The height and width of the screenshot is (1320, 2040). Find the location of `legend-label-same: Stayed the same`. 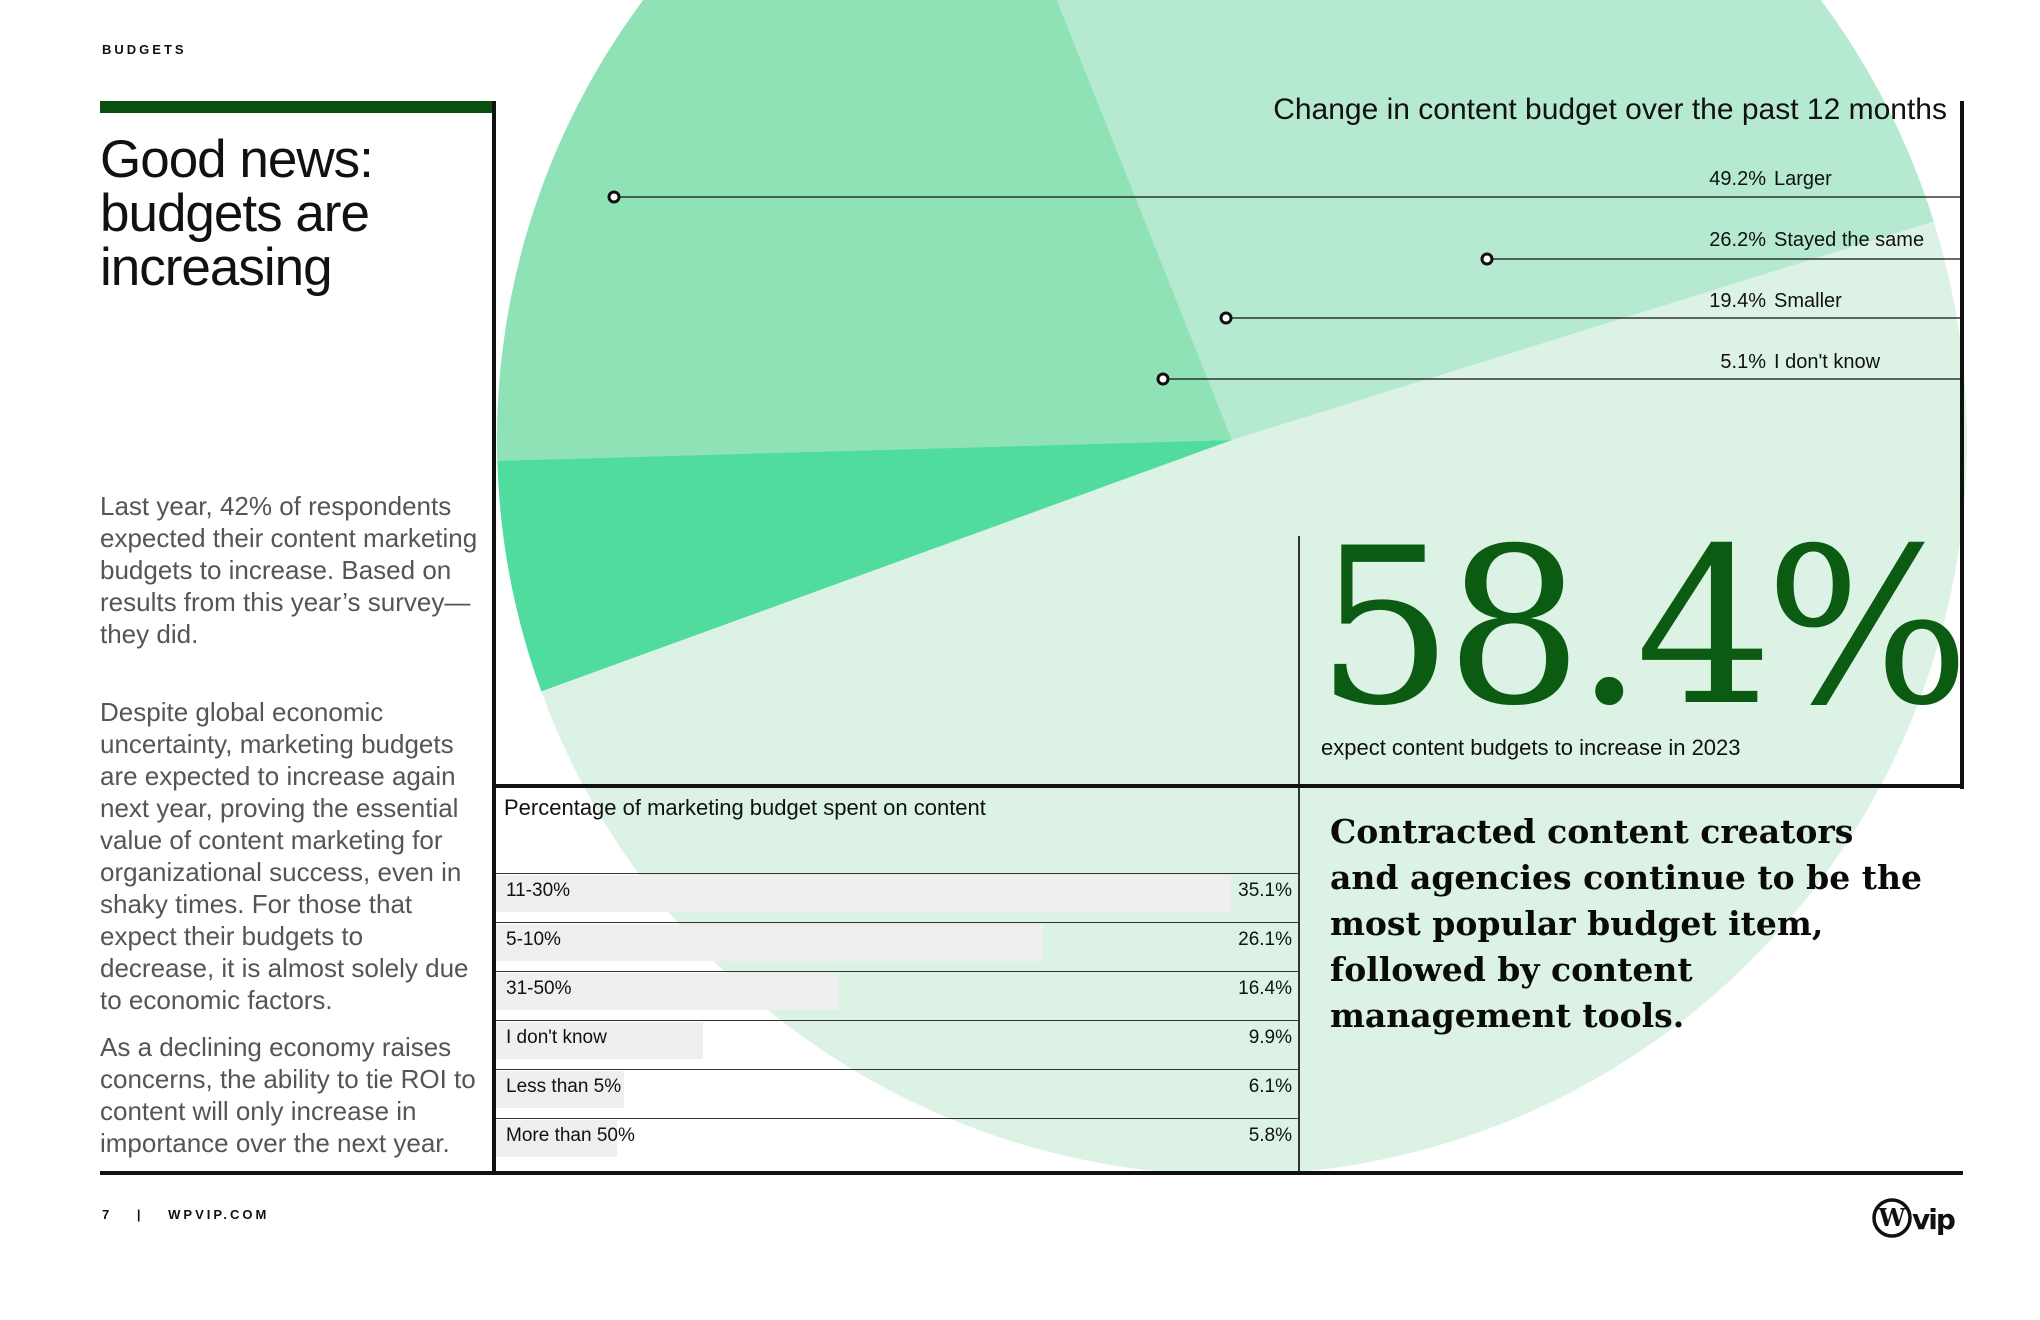

legend-label-same: Stayed the same is located at coordinates (1849, 240).